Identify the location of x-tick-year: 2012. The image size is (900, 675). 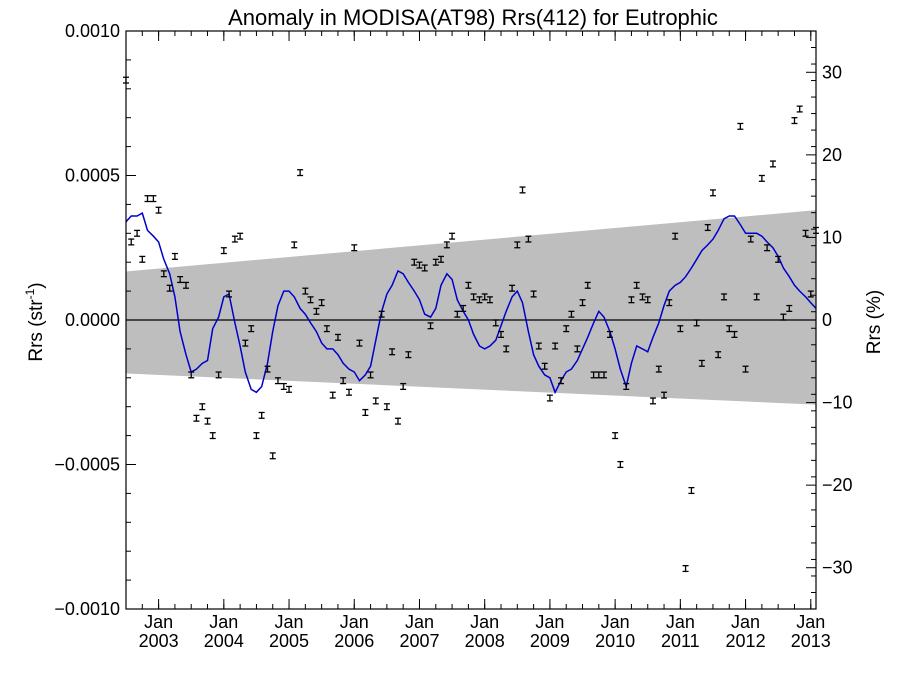
(746, 641).